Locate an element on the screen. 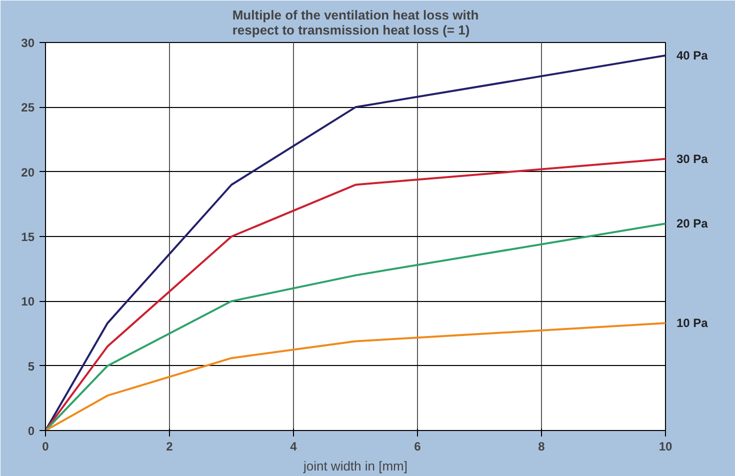 This screenshot has height=476, width=735. x-tick-label: 8 is located at coordinates (542, 447).